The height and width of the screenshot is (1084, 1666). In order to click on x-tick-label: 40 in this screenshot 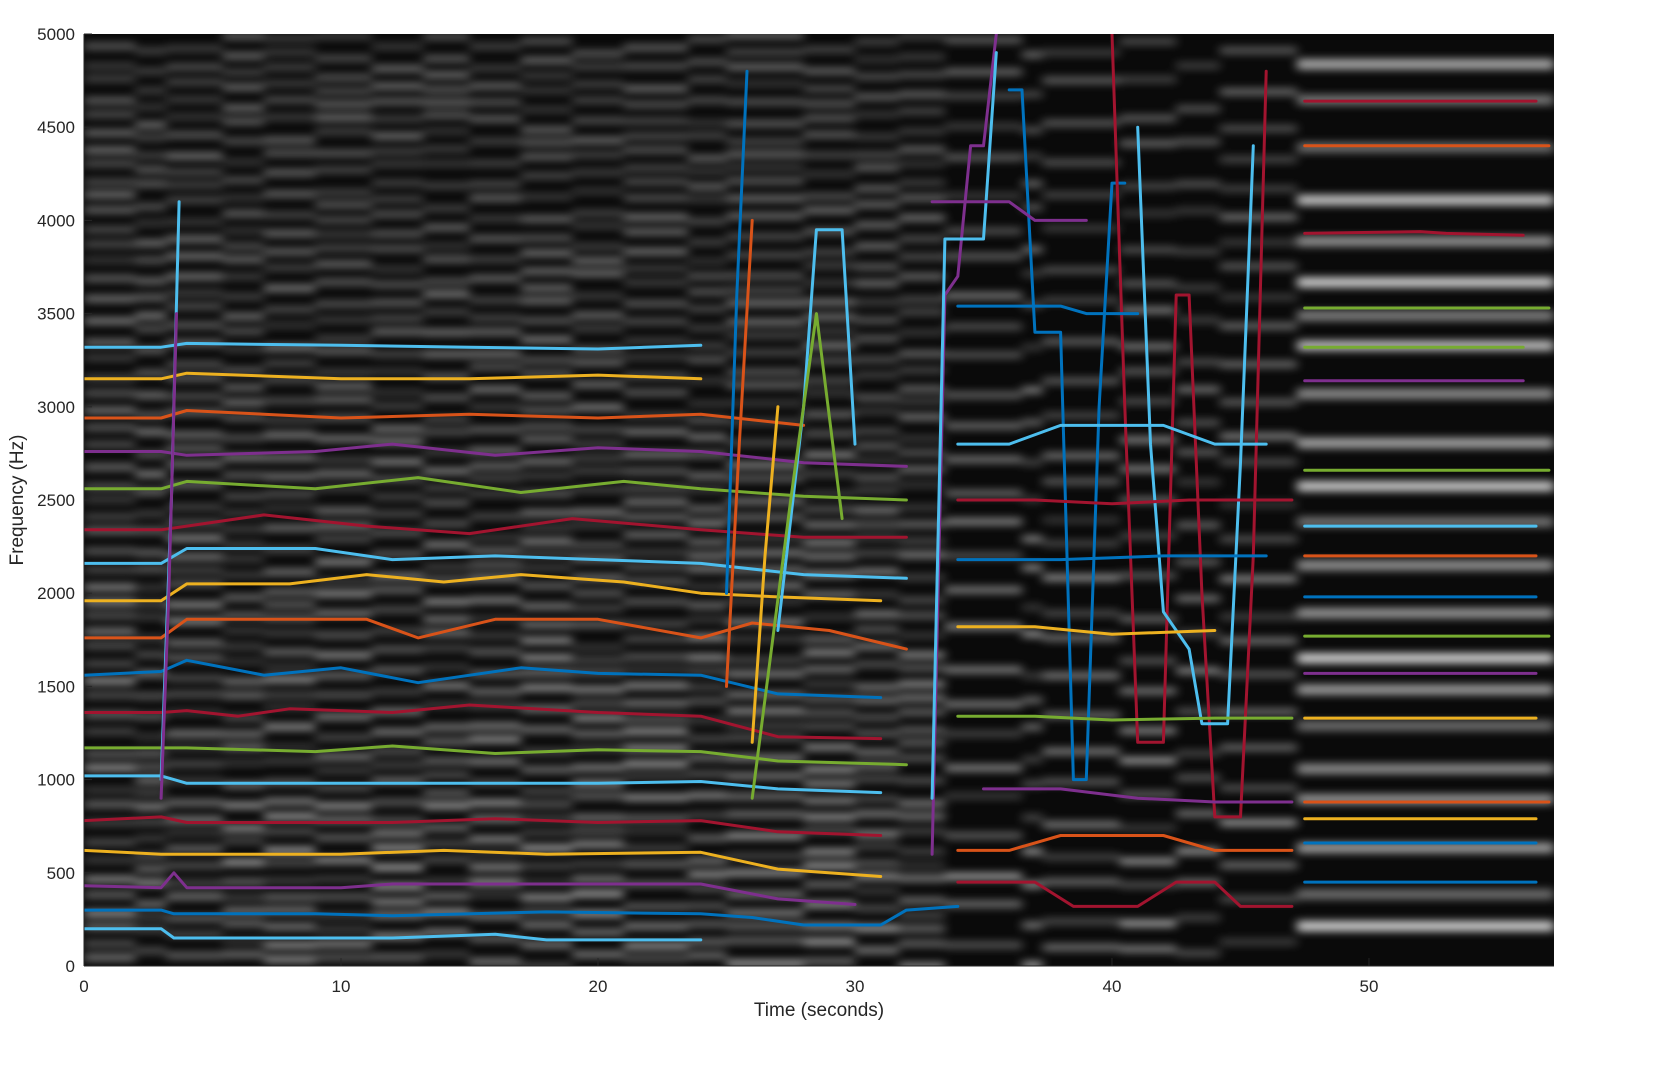, I will do `click(1112, 986)`.